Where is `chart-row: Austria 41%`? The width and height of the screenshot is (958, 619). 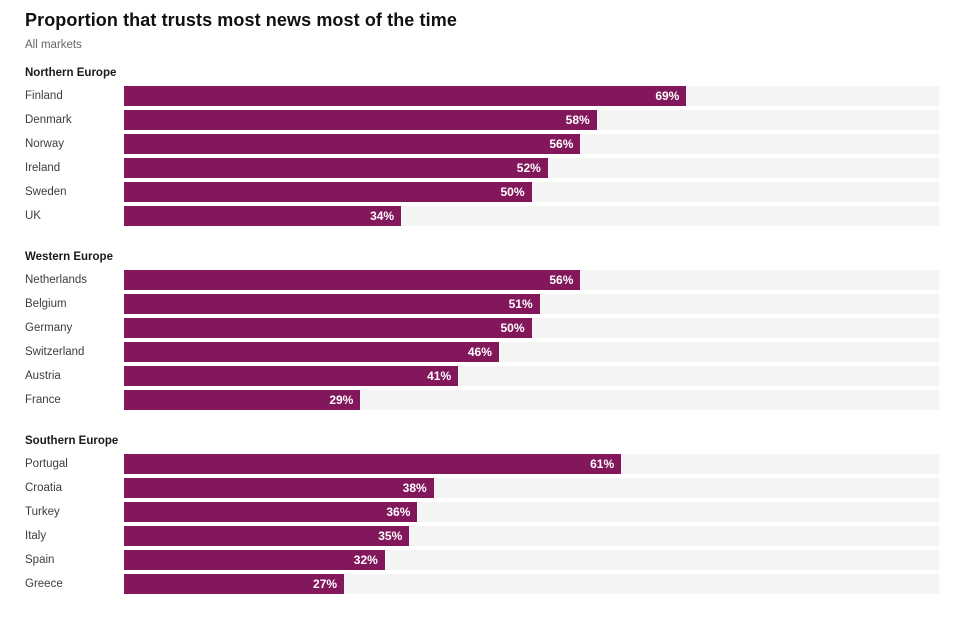
chart-row: Austria 41% is located at coordinates (482, 376).